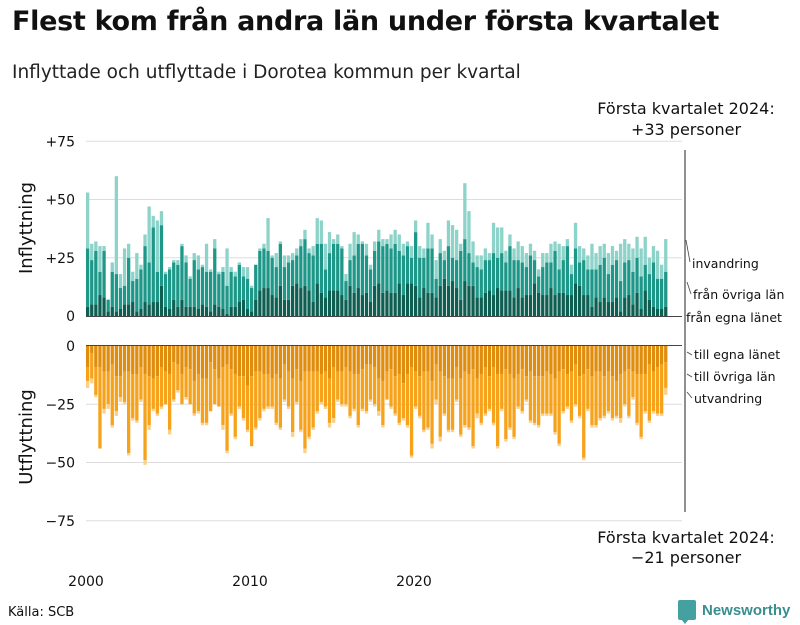 The height and width of the screenshot is (625, 800). What do you see at coordinates (735, 376) in the screenshot?
I see `label-to-other-county: till övriga län` at bounding box center [735, 376].